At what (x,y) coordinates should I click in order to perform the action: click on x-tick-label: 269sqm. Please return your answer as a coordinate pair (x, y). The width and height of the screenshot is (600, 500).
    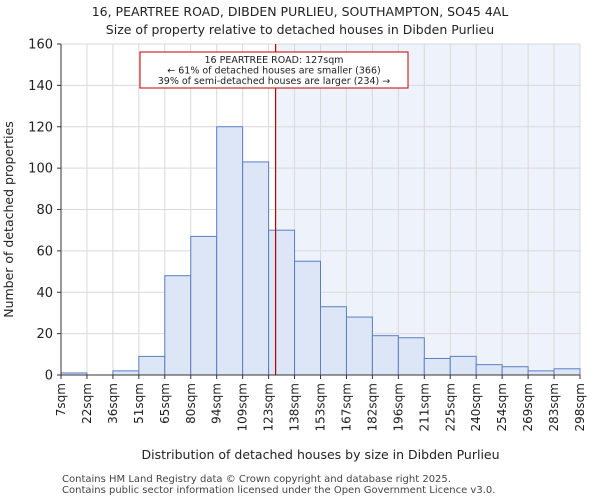
    Looking at the image, I should click on (528, 407).